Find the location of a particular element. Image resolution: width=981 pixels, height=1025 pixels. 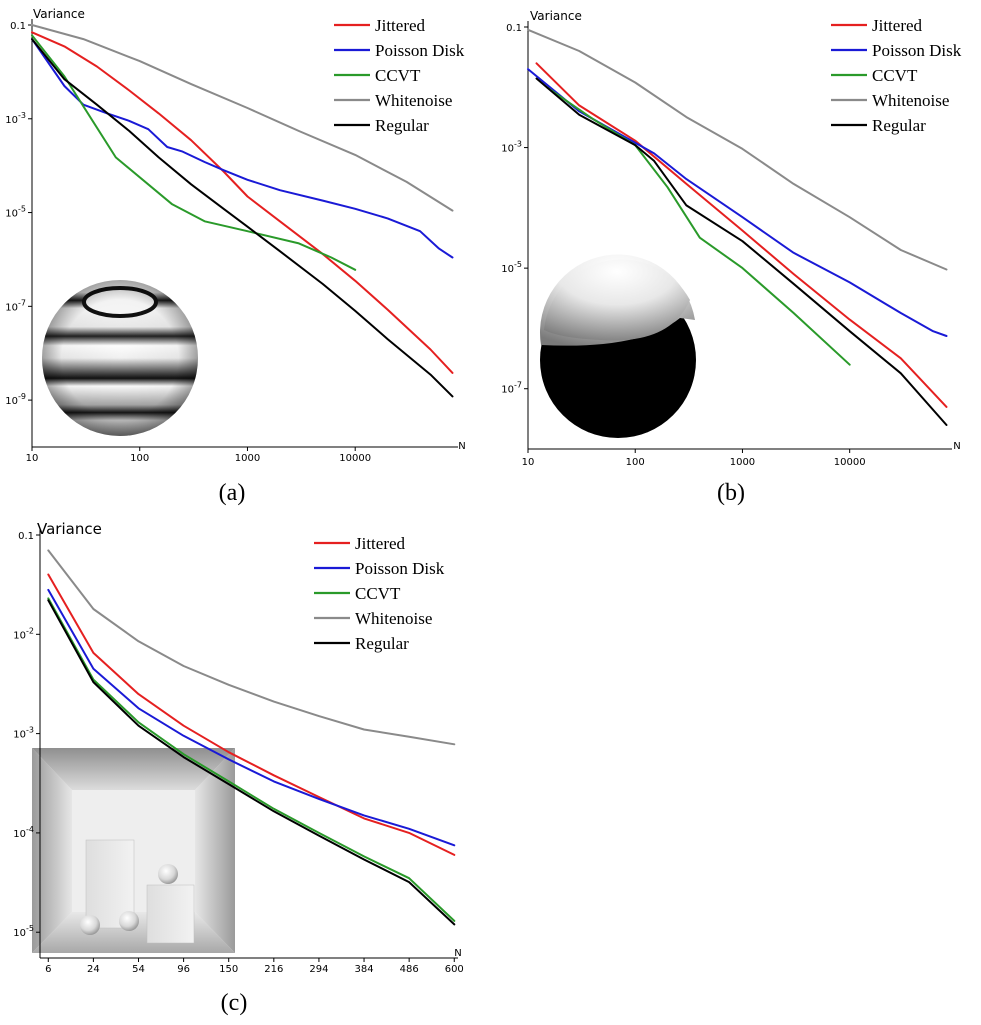

inset-sphere-bands is located at coordinates (120, 358).